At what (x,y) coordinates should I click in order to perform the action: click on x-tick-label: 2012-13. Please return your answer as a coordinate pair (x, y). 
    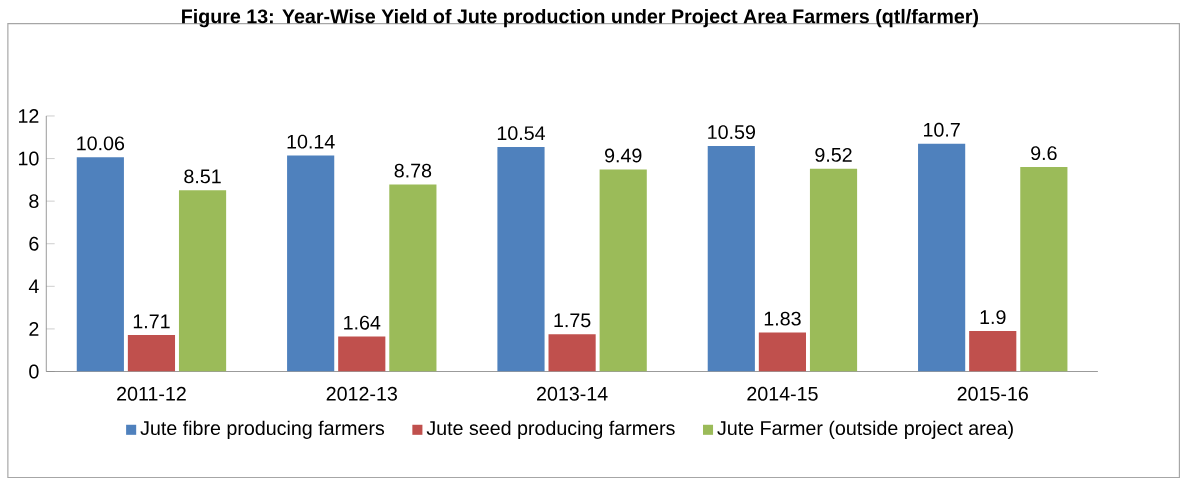
    Looking at the image, I should click on (361, 393).